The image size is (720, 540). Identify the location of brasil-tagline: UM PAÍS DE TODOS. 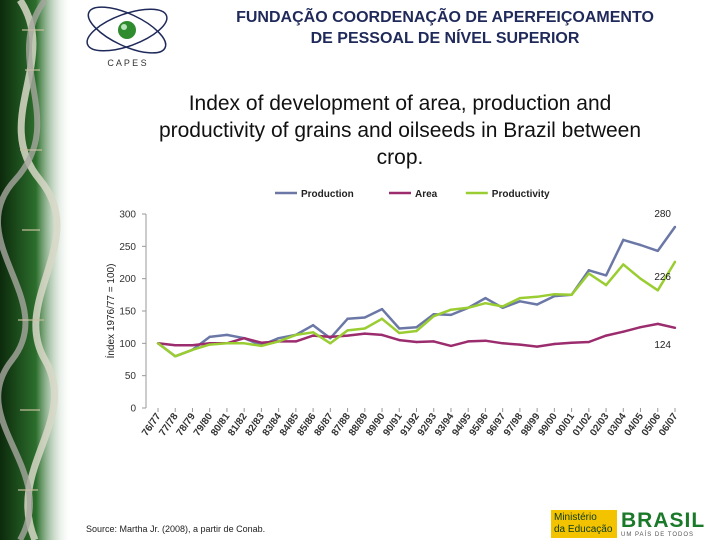
(658, 535).